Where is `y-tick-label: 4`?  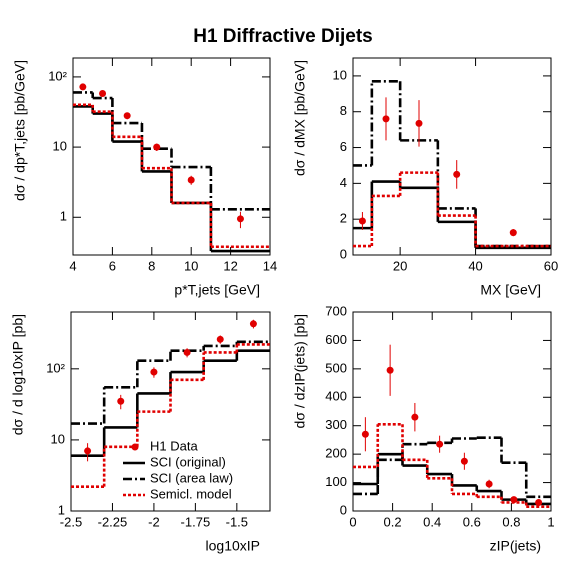 y-tick-label: 4 is located at coordinates (343, 182).